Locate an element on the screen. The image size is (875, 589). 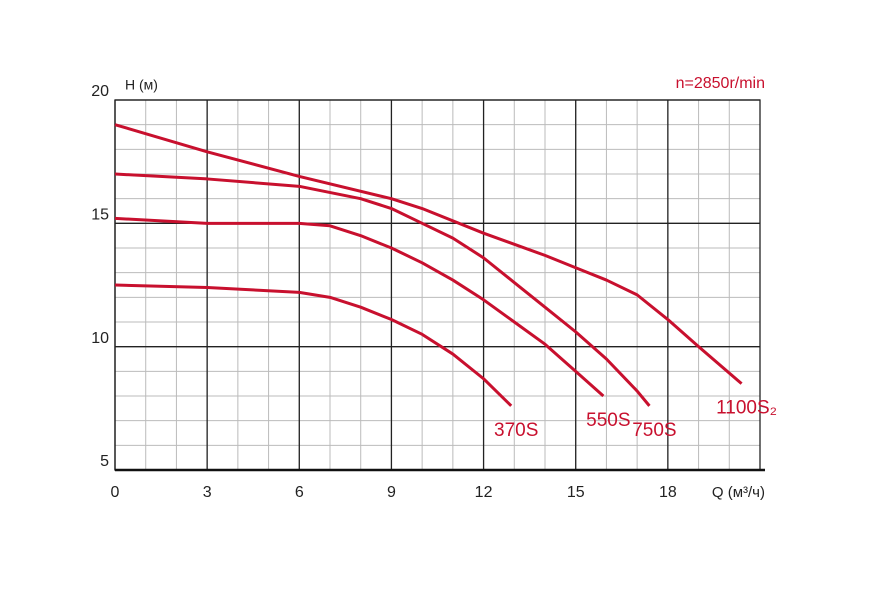
x-axis-label: Q (м³/ч) is located at coordinates (738, 492).